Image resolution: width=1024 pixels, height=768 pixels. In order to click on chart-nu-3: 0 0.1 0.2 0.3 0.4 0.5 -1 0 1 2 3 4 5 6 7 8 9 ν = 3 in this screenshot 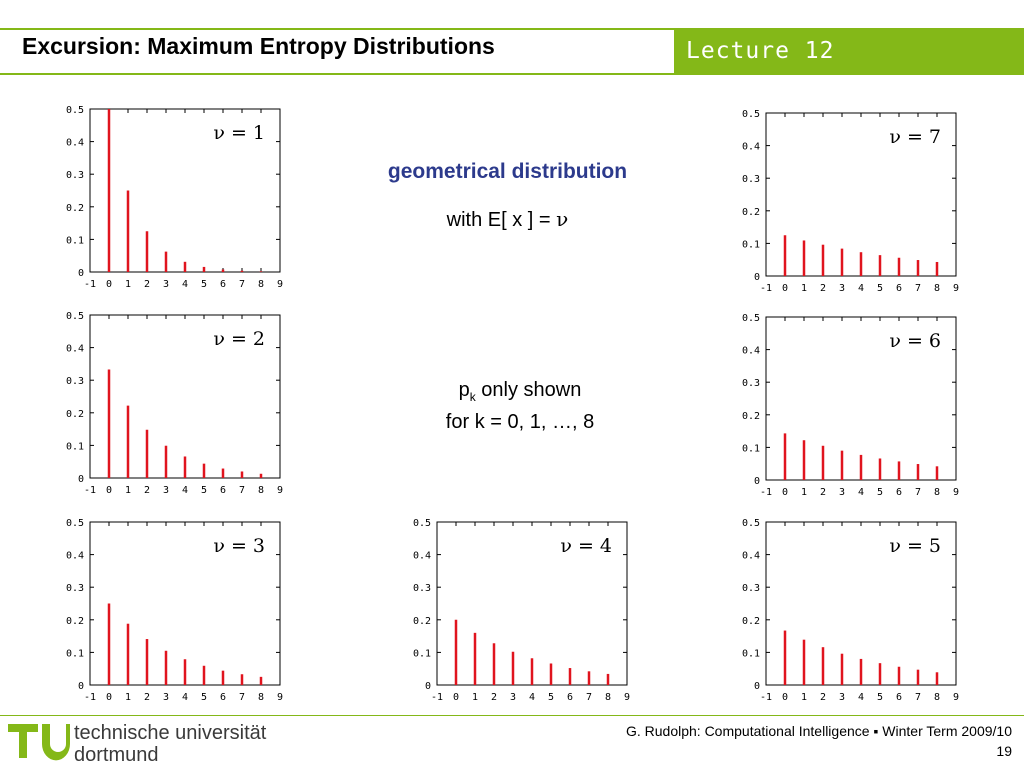, I will do `click(165, 612)`.